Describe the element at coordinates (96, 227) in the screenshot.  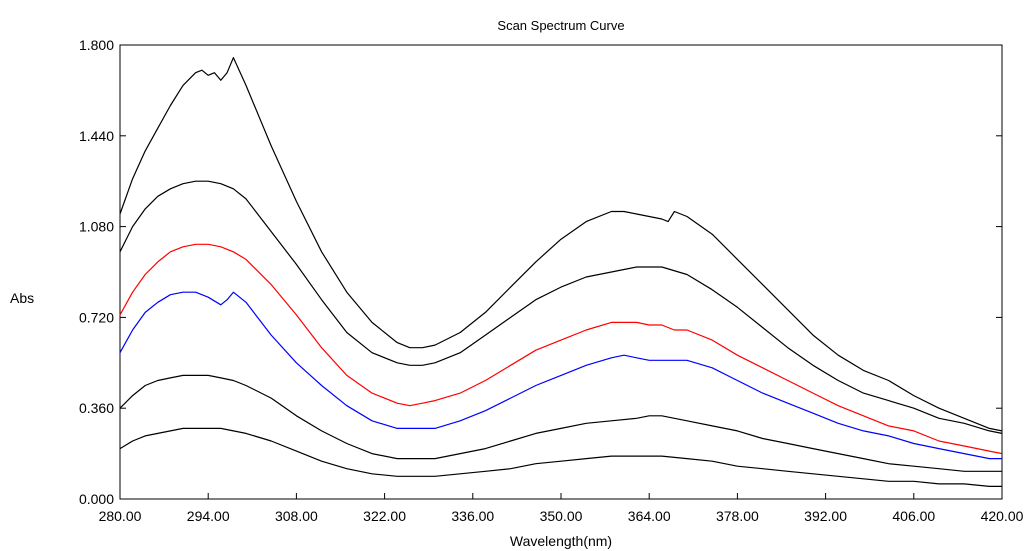
I see `y-tick-label: 1.080` at that location.